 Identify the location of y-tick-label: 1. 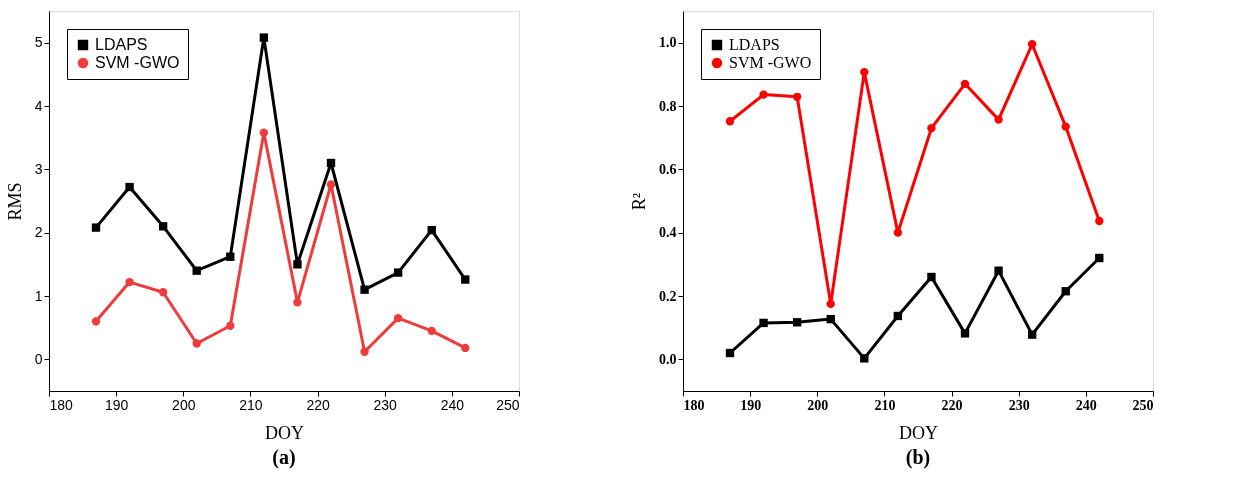
(38, 295).